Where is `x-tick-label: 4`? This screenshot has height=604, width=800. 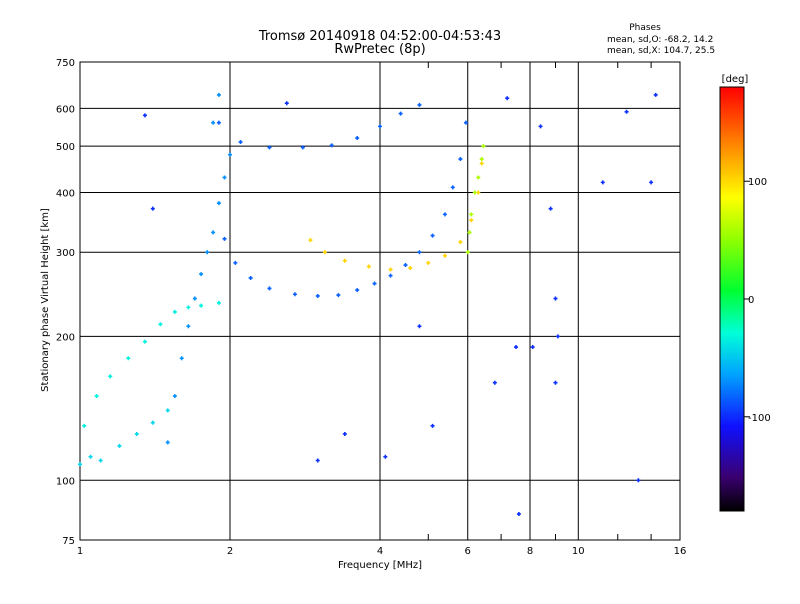 x-tick-label: 4 is located at coordinates (380, 551).